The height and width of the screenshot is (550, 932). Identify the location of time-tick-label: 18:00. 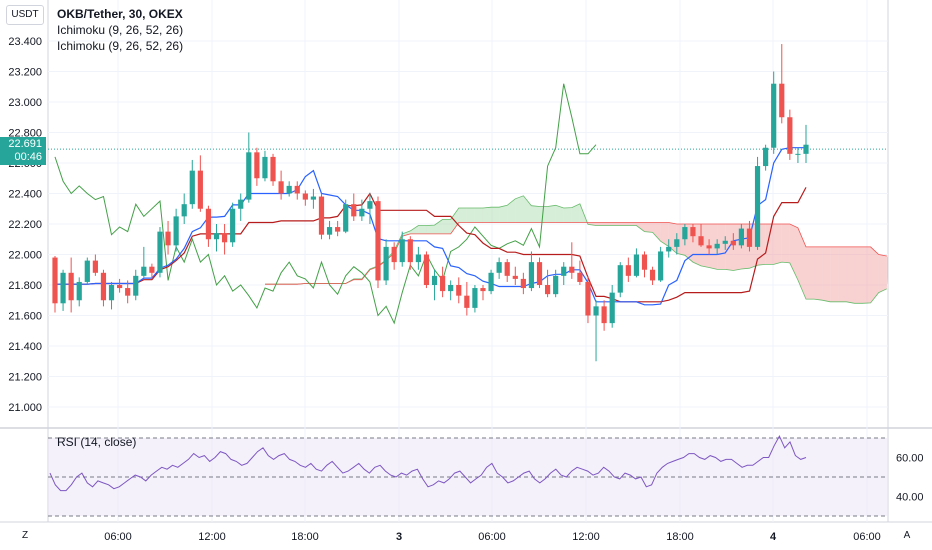
(305, 537).